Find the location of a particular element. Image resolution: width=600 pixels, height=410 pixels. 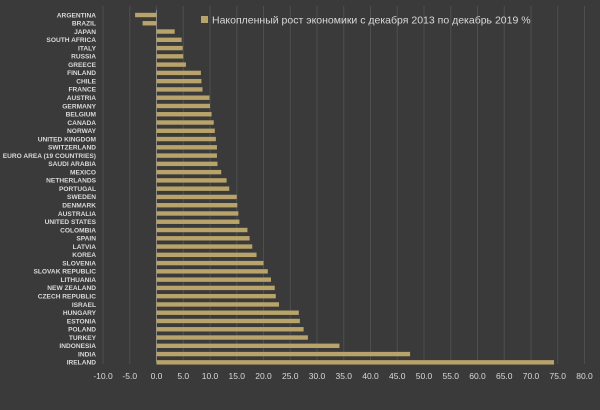

category-label: AUSTRALIA is located at coordinates (77, 214).